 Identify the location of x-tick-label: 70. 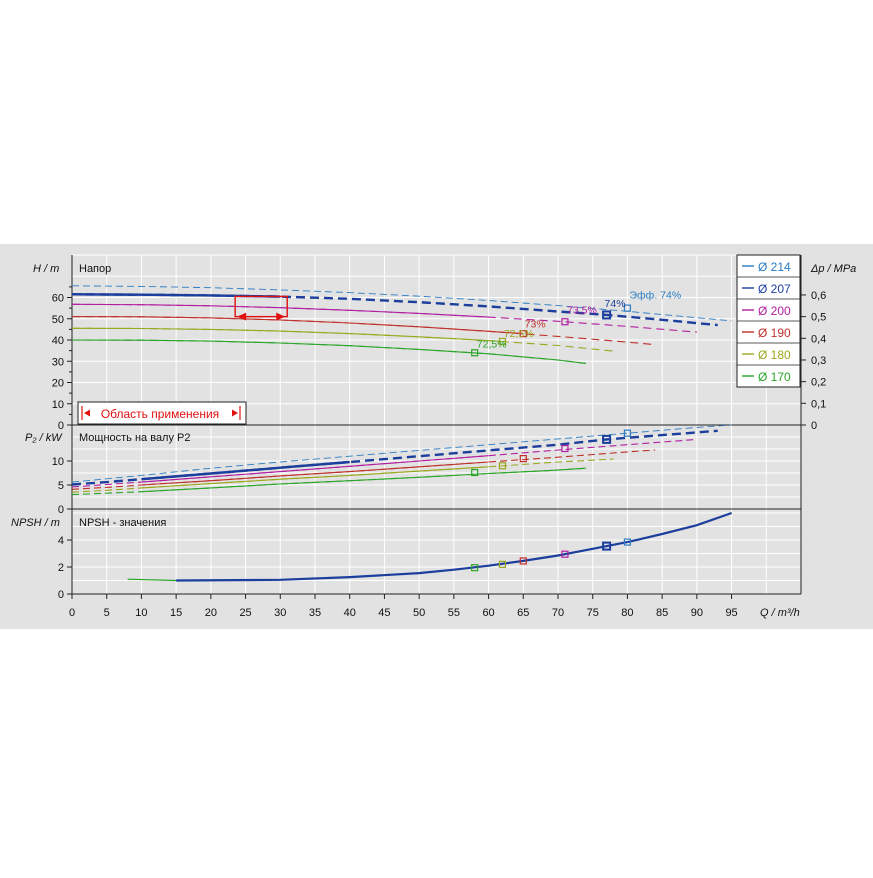
(558, 613).